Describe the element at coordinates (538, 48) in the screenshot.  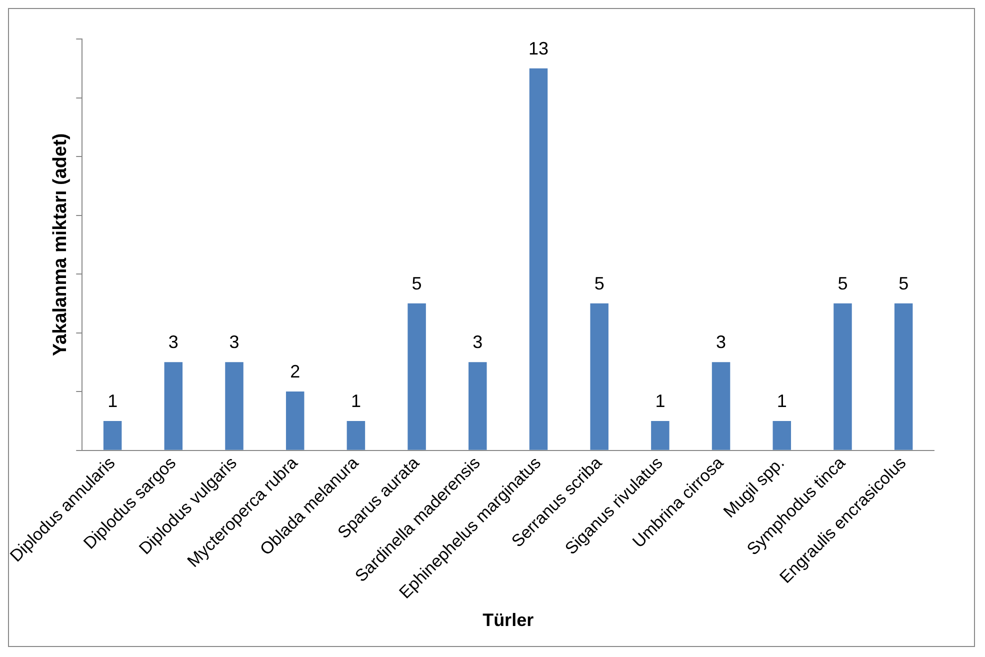
I see `data-label: 13` at that location.